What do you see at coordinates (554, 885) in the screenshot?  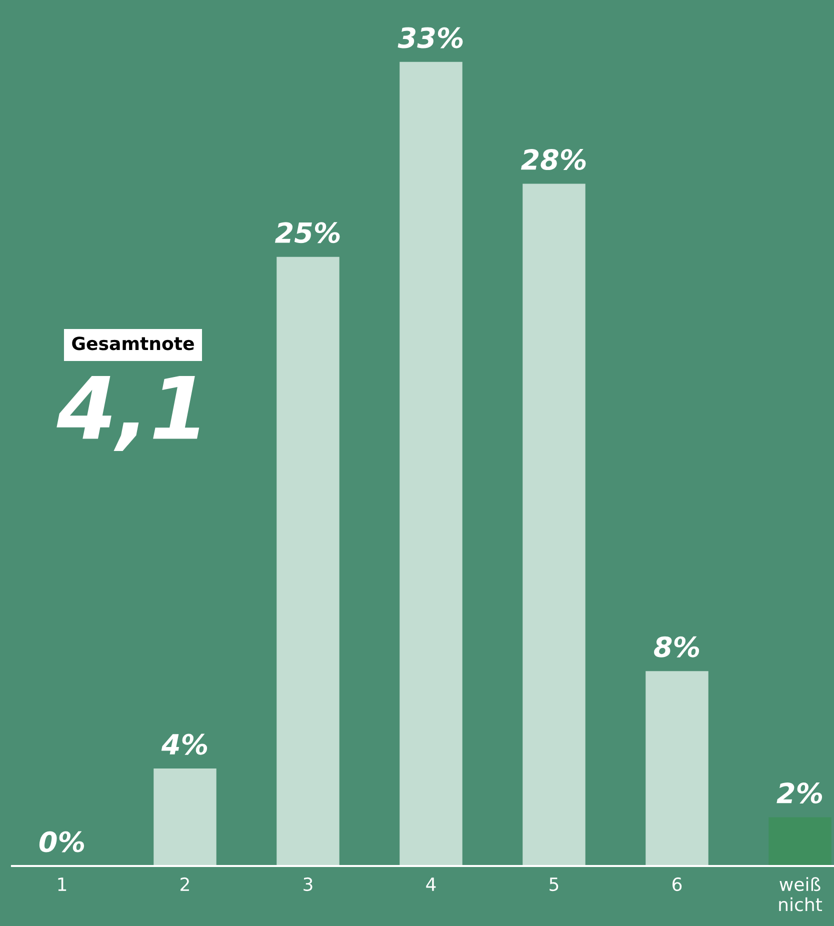 I see `x-tick-label: 5` at bounding box center [554, 885].